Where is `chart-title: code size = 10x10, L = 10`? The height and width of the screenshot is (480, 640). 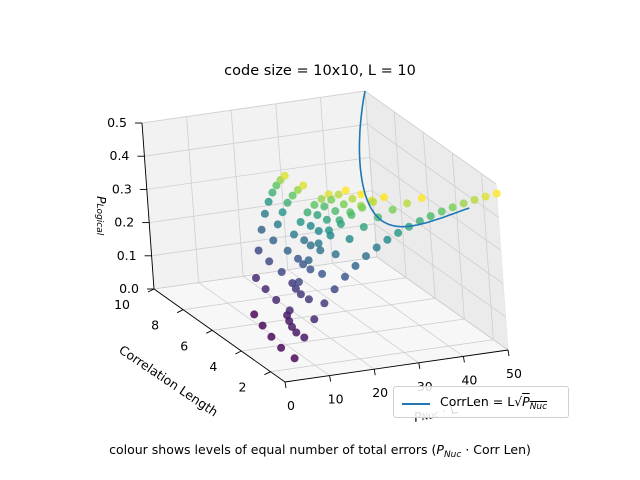 chart-title: code size = 10x10, L = 10 is located at coordinates (320, 71).